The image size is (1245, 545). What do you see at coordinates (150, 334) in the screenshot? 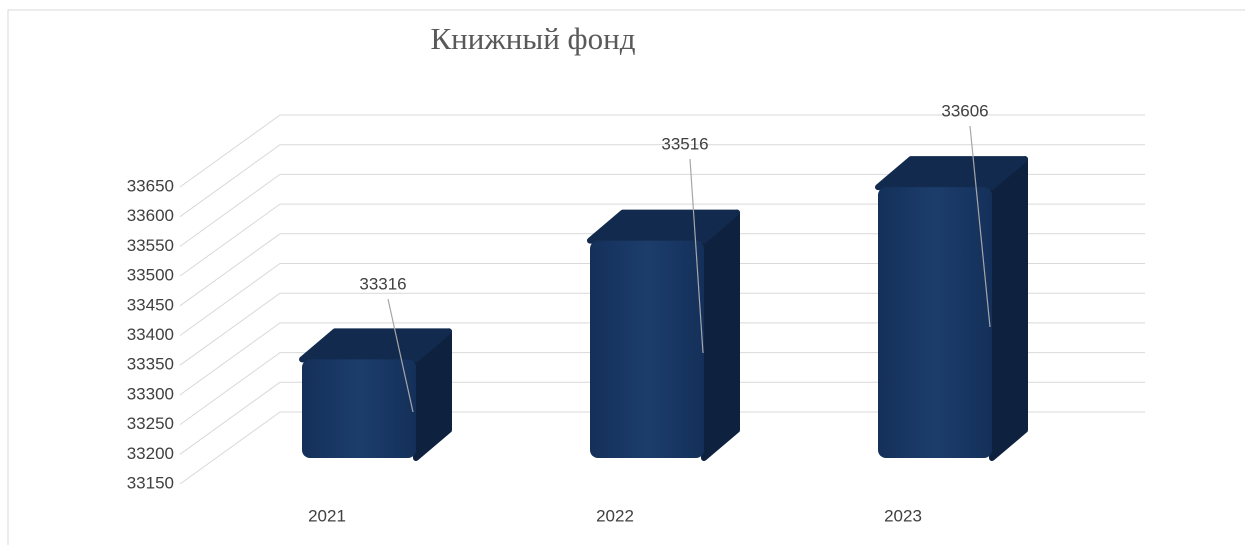
I see `y-tick-label: 33400` at bounding box center [150, 334].